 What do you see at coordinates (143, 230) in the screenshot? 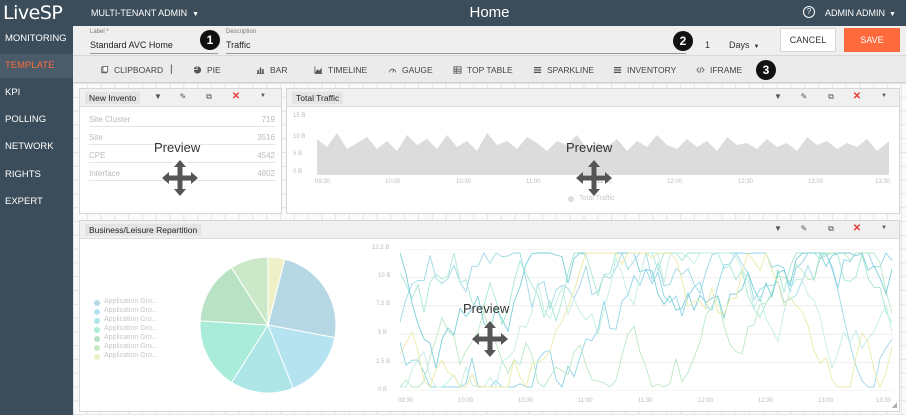
I see `widget-title: Business/Leisure Repartition` at bounding box center [143, 230].